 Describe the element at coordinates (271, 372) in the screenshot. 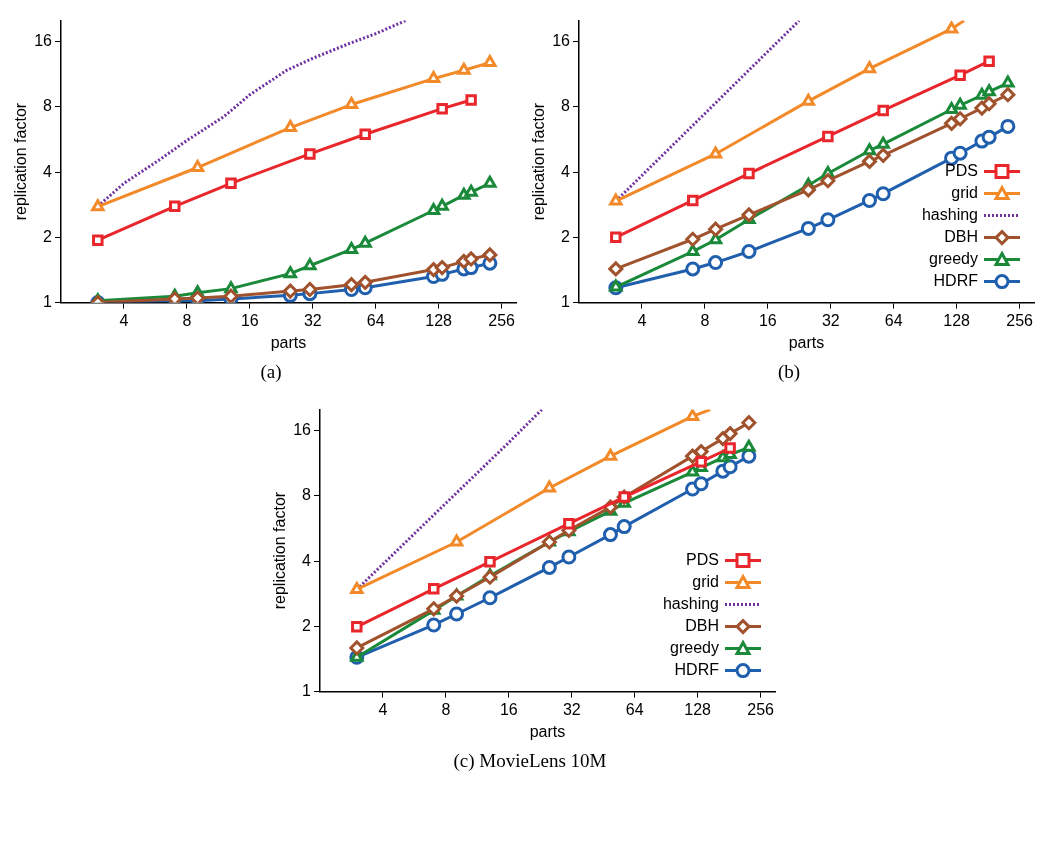

I see `text: (a)` at that location.